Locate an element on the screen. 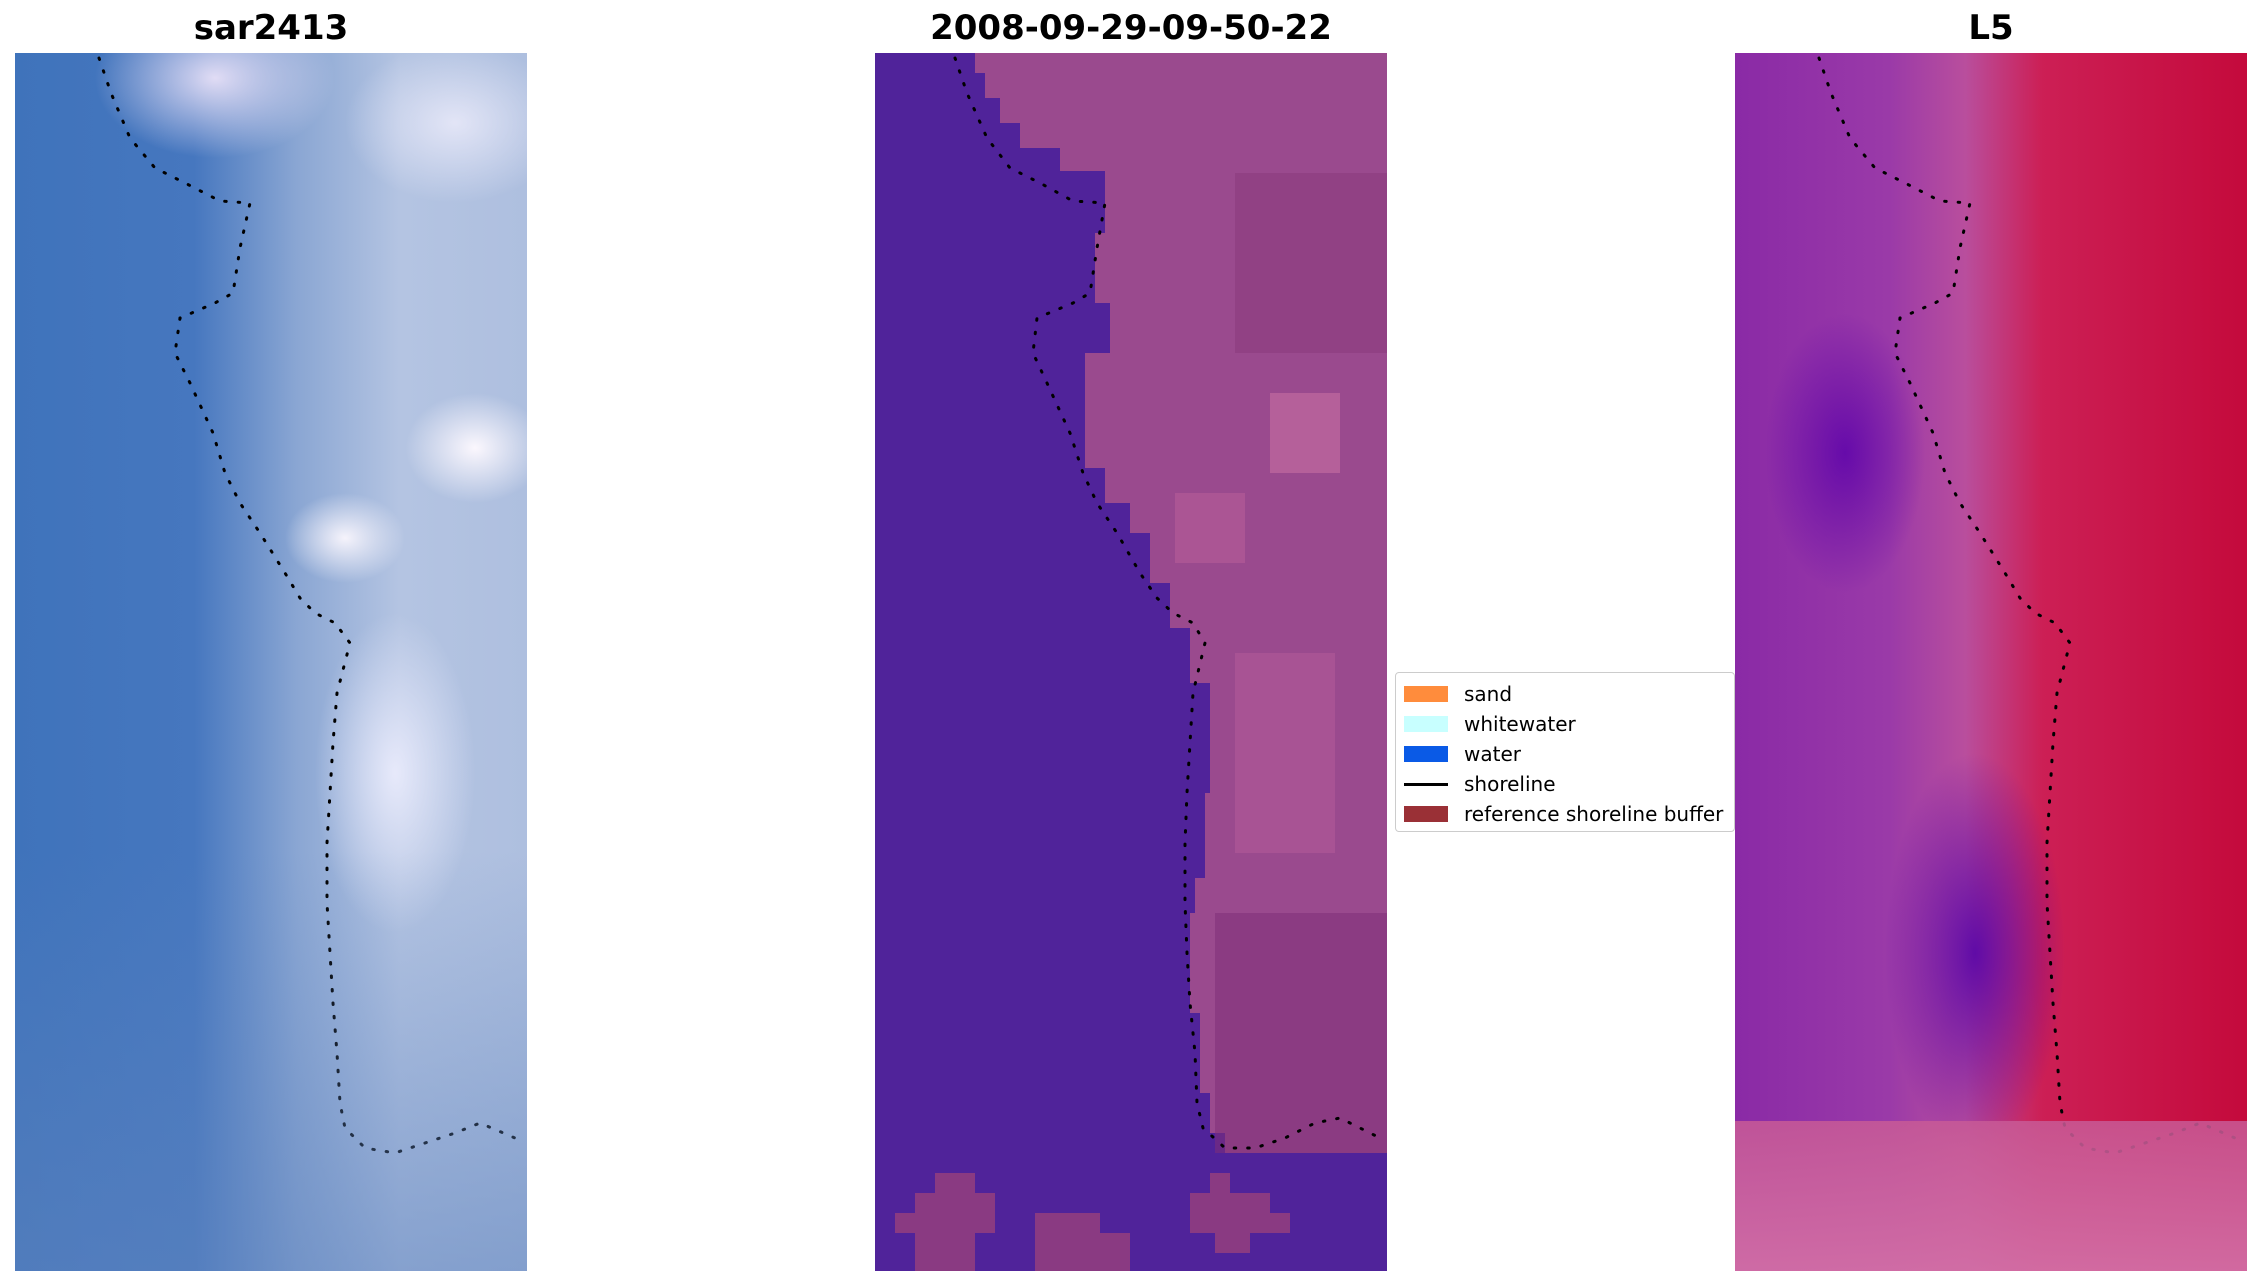 Image resolution: width=2254 pixels, height=1283 pixels. legend-label-water: water is located at coordinates (1492, 754).